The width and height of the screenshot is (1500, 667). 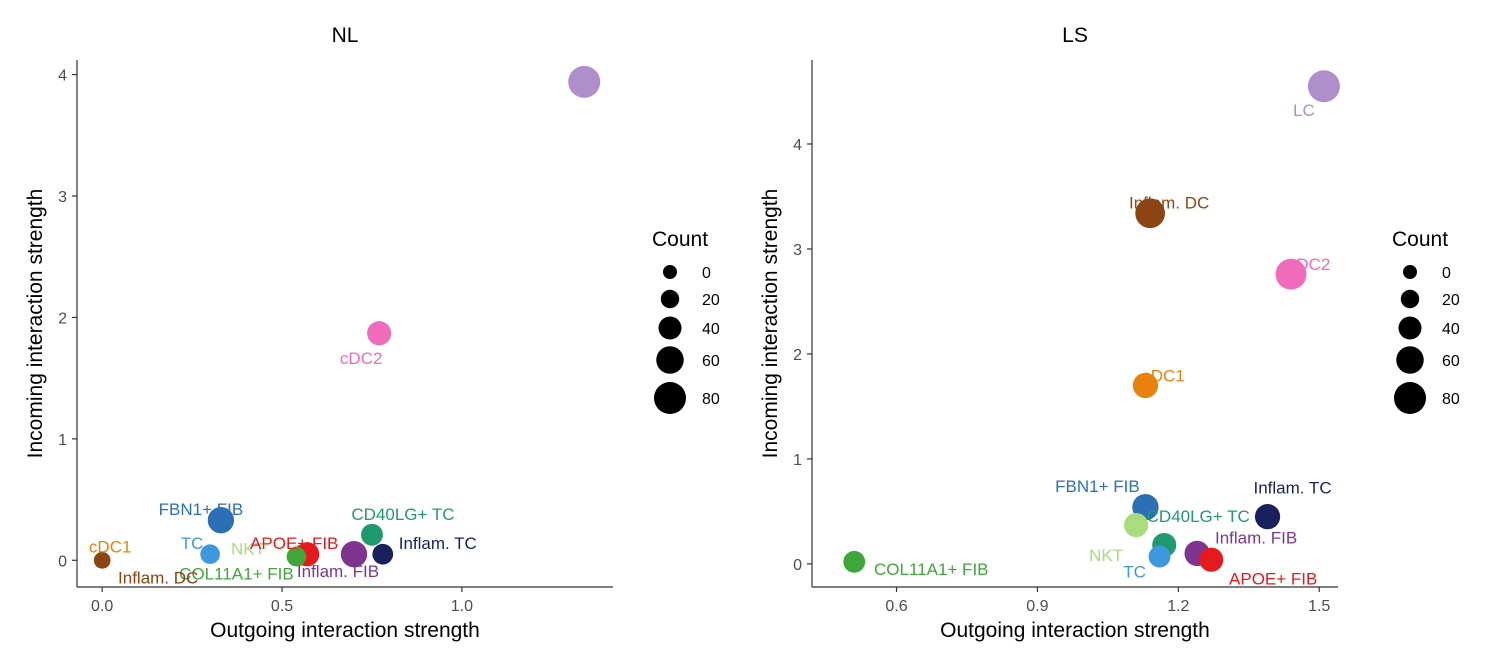 I want to click on panel-title: LS, so click(x=1075, y=35).